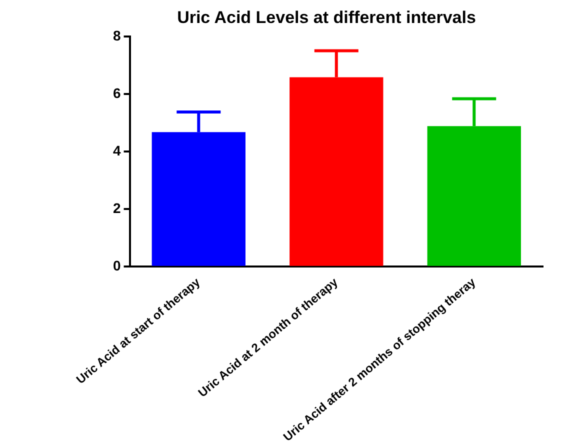  Describe the element at coordinates (116, 150) in the screenshot. I see `y-tick-label: 4` at that location.